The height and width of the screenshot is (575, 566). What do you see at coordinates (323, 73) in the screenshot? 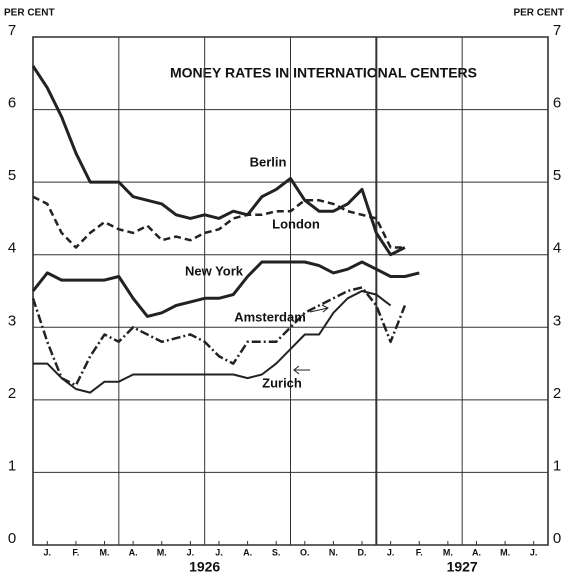
I see `chart-title: MONEY RATES IN INTERNATIONAL CENTERS` at bounding box center [323, 73].